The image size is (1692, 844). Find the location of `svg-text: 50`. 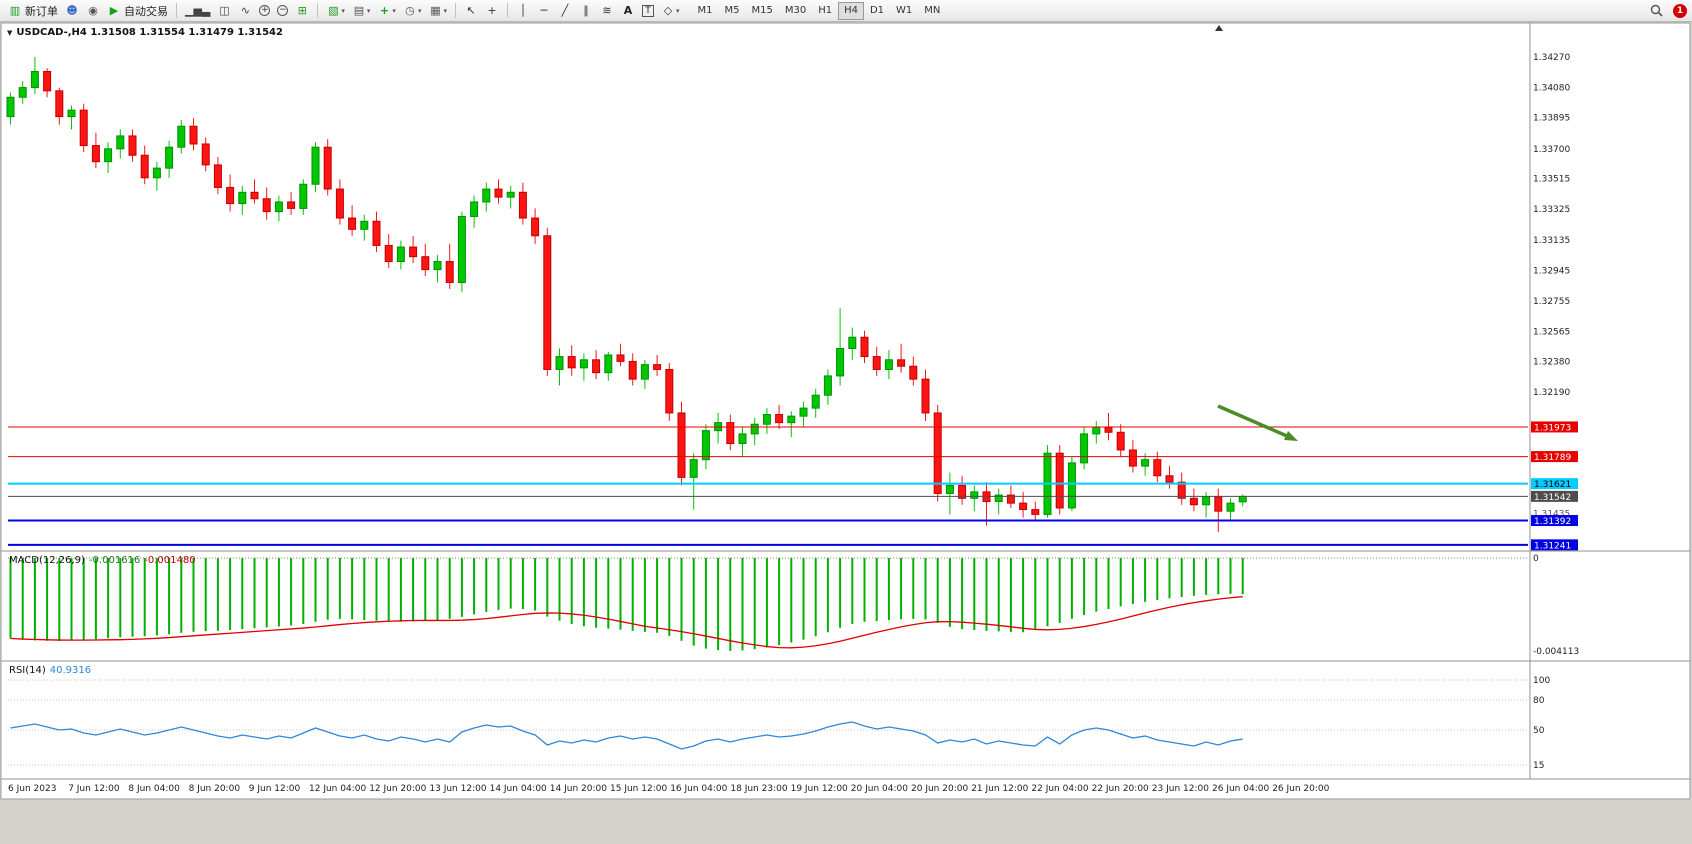

svg-text: 50 is located at coordinates (1539, 731).